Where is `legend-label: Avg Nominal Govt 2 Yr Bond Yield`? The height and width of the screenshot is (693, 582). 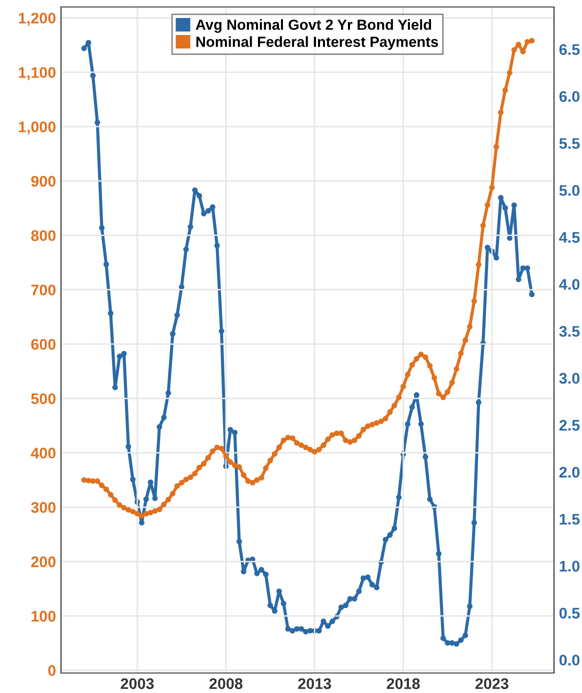 legend-label: Avg Nominal Govt 2 Yr Bond Yield is located at coordinates (314, 26).